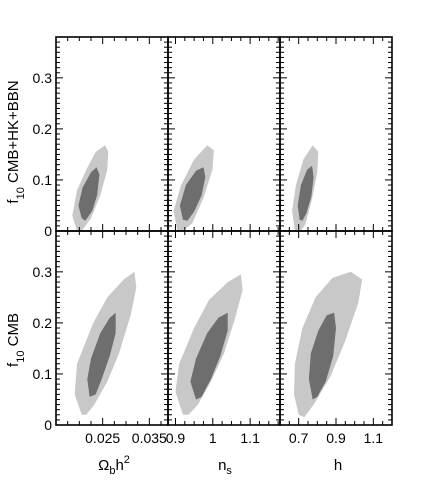 The image size is (436, 482). What do you see at coordinates (43, 374) in the screenshot?
I see `row-1-ytick-label: 0.1` at bounding box center [43, 374].